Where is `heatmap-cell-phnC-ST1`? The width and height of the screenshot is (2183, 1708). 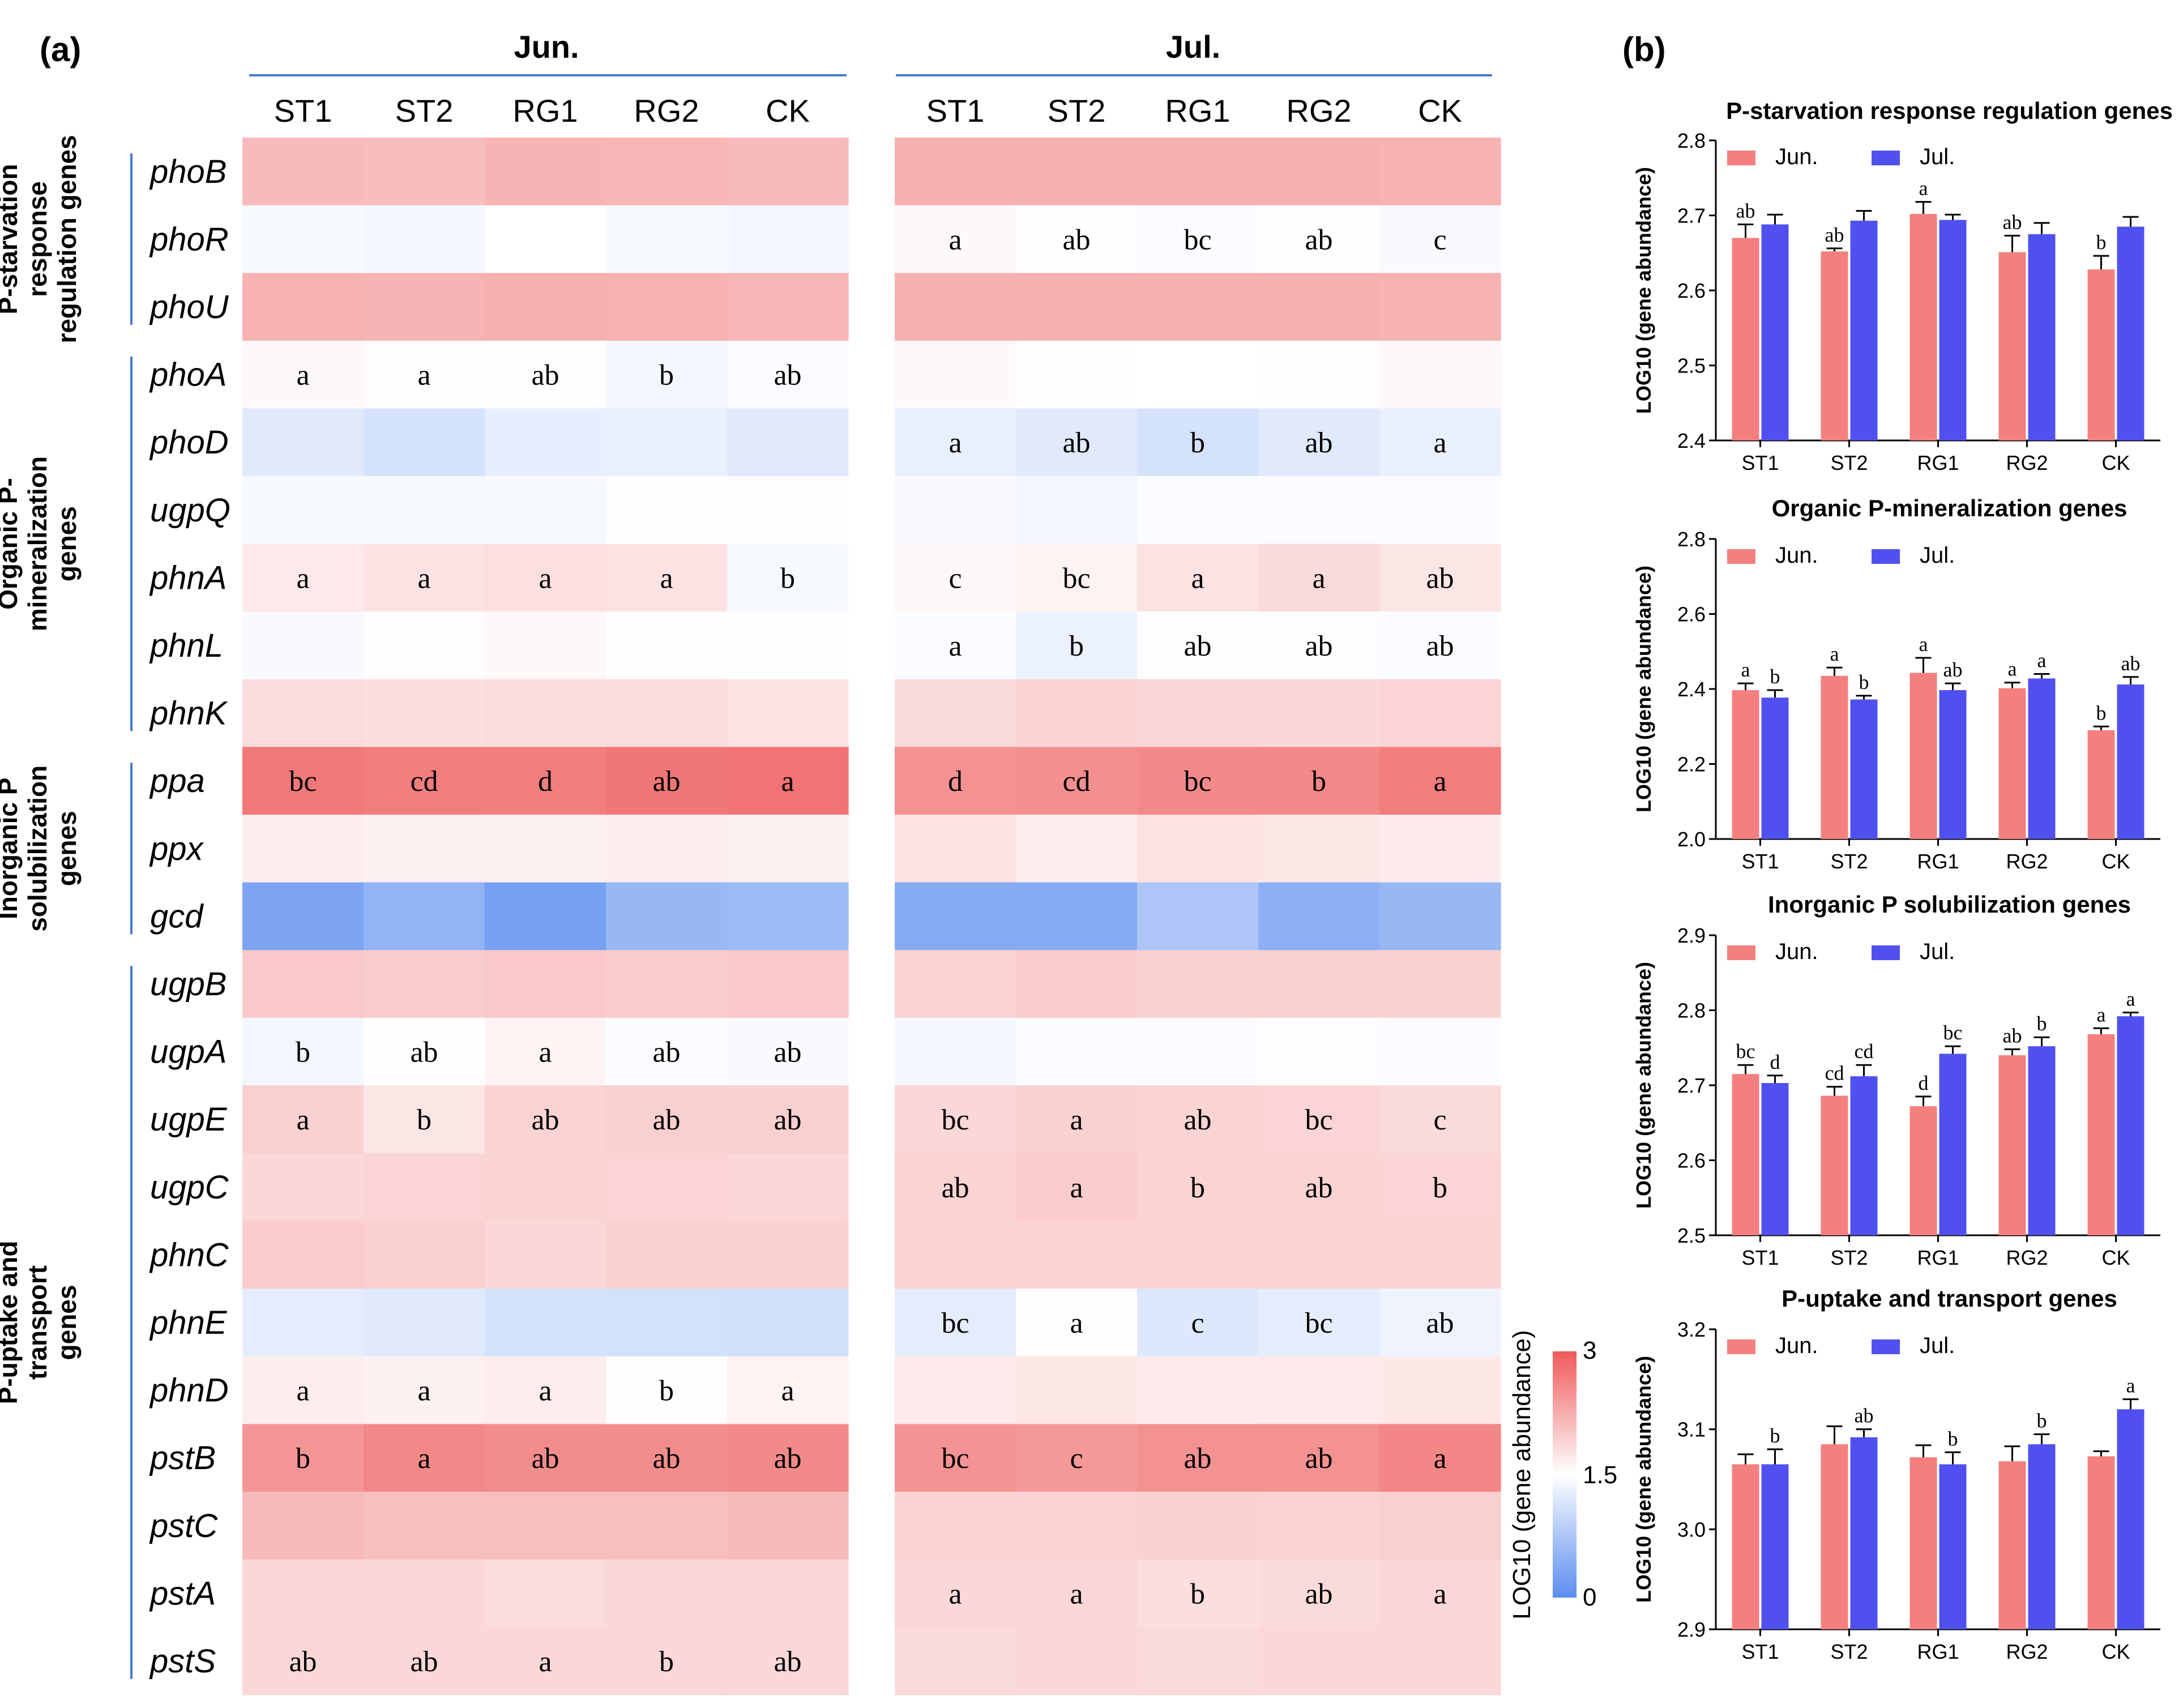 heatmap-cell-phnC-ST1 is located at coordinates (303, 1255).